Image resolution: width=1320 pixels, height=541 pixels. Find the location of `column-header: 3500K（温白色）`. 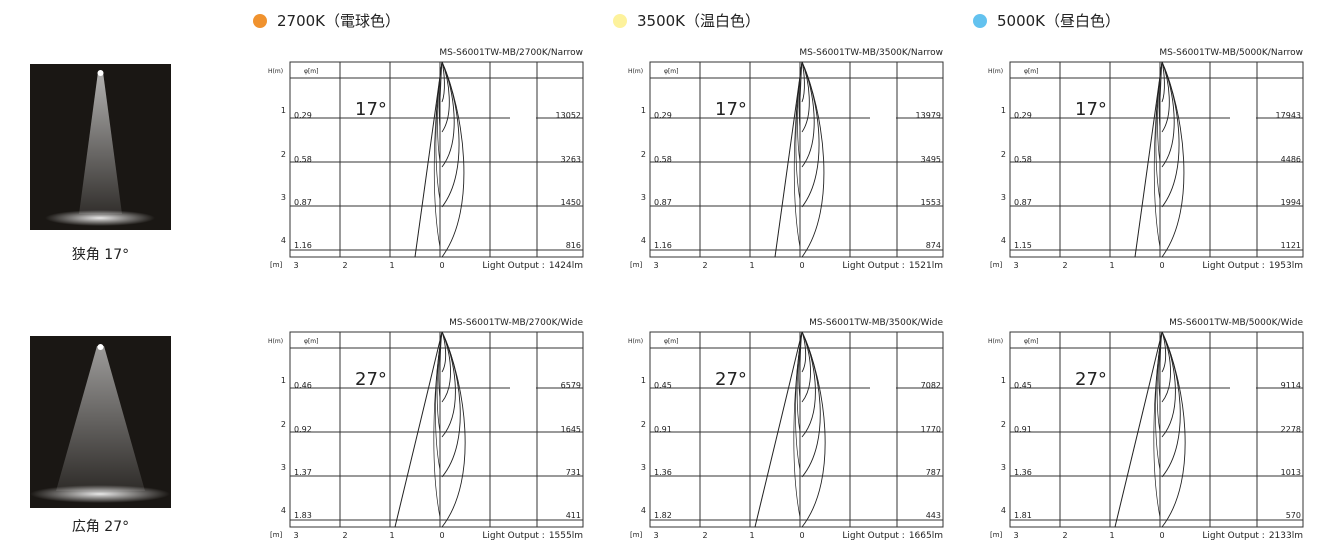

column-header: 3500K（温白色） is located at coordinates (686, 20).